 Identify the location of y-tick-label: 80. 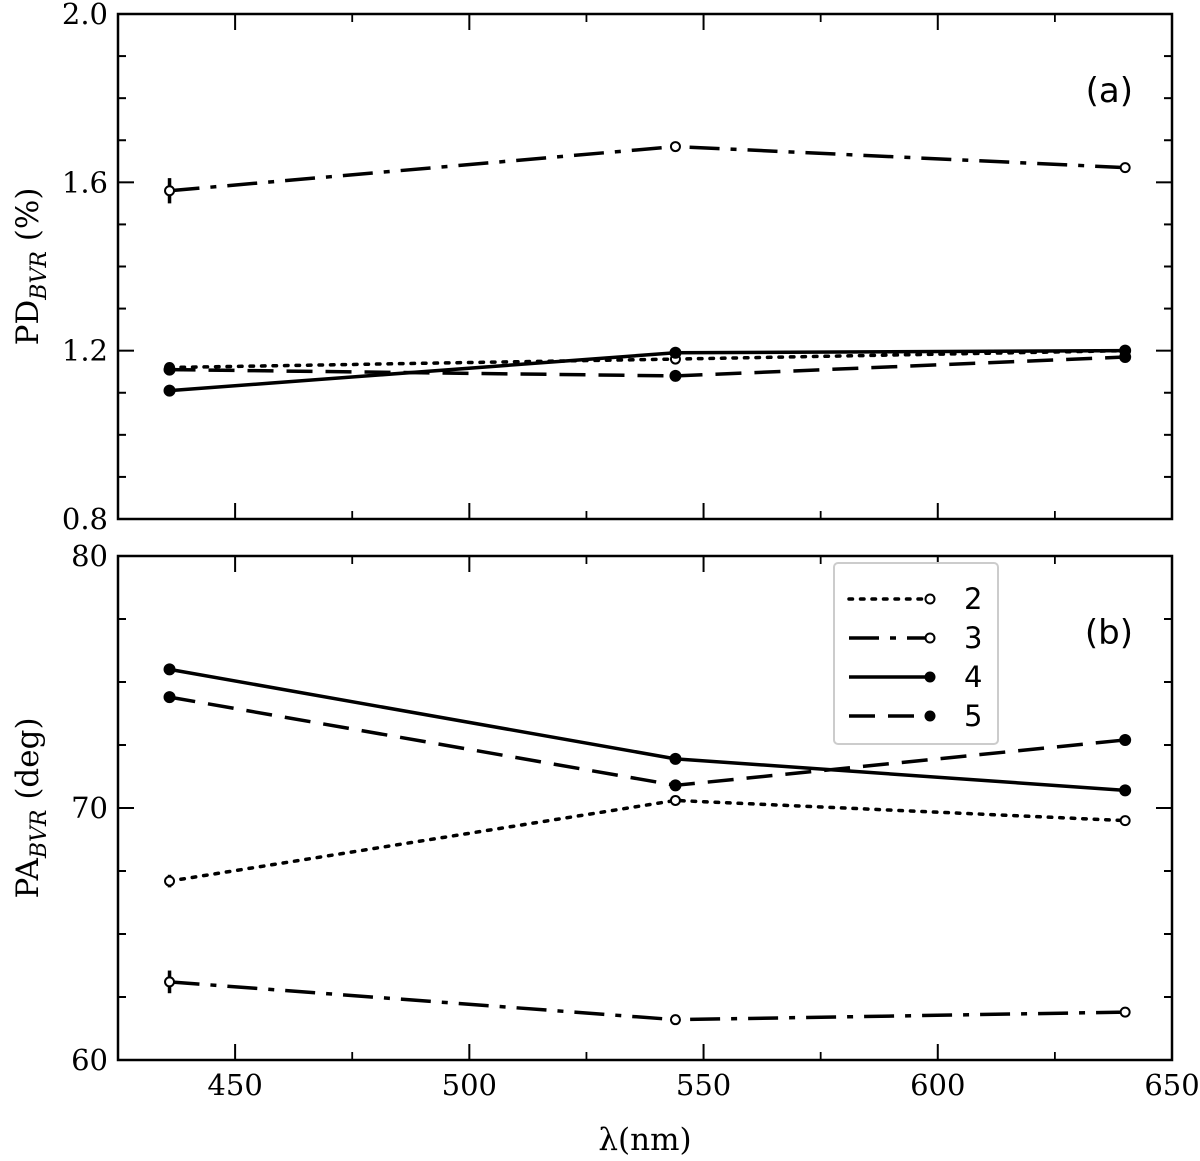
(89, 556).